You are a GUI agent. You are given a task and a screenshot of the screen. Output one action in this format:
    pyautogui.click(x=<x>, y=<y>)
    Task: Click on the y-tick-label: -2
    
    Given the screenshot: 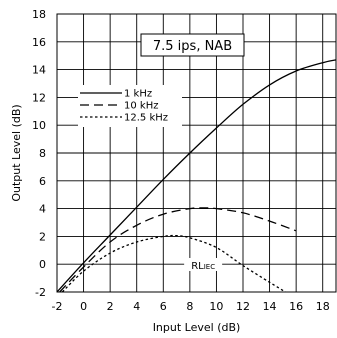 What is the action you would take?
    pyautogui.click(x=40, y=292)
    